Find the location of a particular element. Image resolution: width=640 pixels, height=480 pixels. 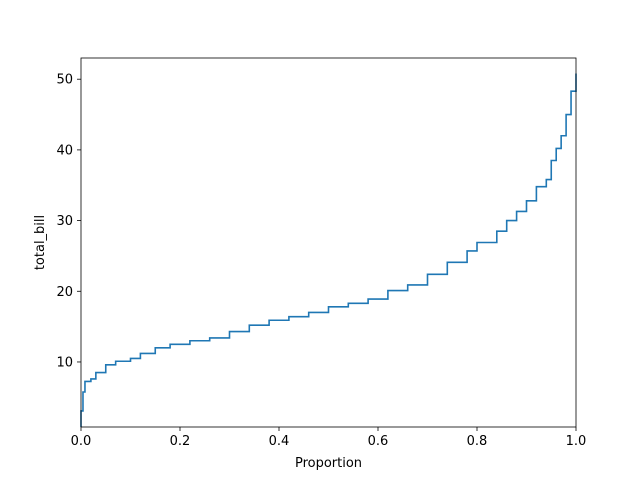

y-tick-label: 30 is located at coordinates (64, 221).